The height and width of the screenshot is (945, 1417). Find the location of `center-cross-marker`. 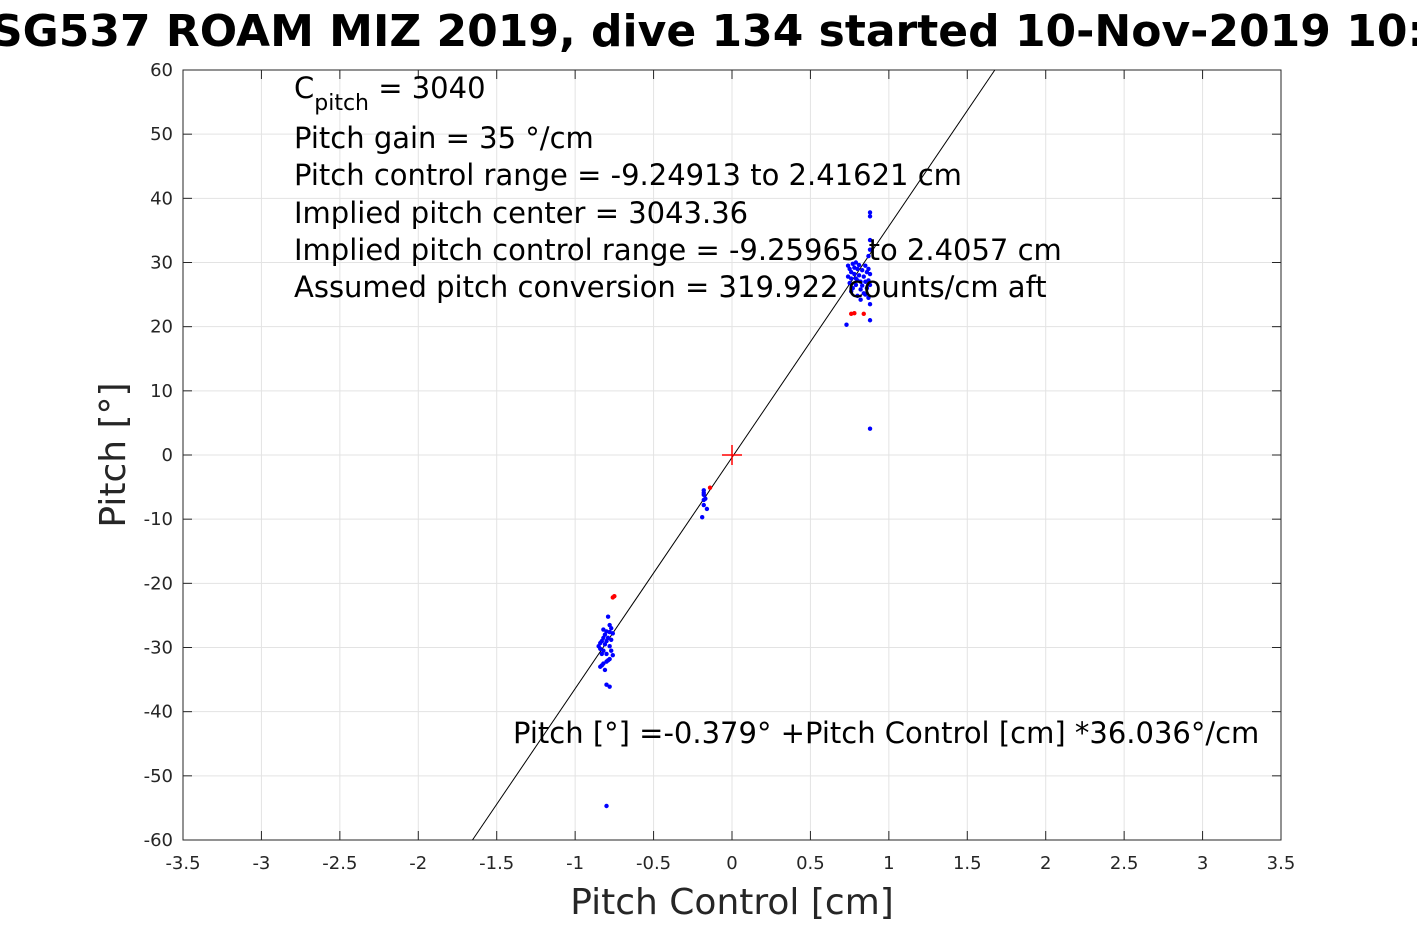

center-cross-marker is located at coordinates (732, 455).